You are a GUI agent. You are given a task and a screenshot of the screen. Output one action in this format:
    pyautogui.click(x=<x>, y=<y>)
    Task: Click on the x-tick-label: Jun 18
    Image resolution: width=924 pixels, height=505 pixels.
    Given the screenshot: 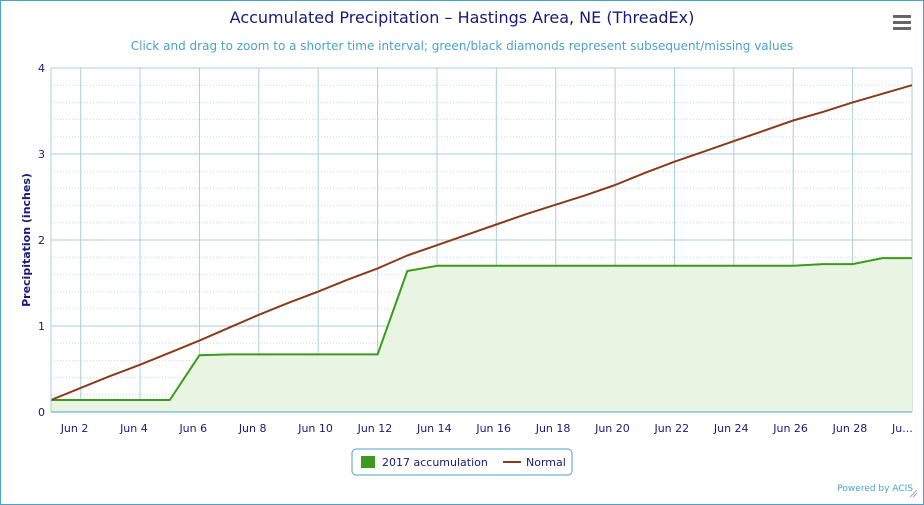 What is the action you would take?
    pyautogui.click(x=553, y=428)
    